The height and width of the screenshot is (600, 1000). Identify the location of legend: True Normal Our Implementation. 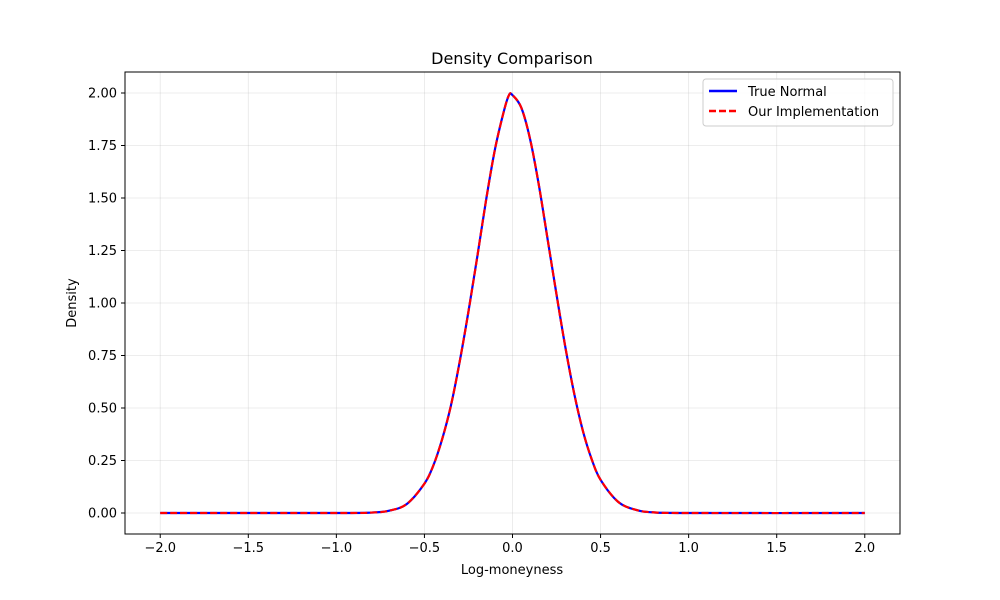
(798, 102).